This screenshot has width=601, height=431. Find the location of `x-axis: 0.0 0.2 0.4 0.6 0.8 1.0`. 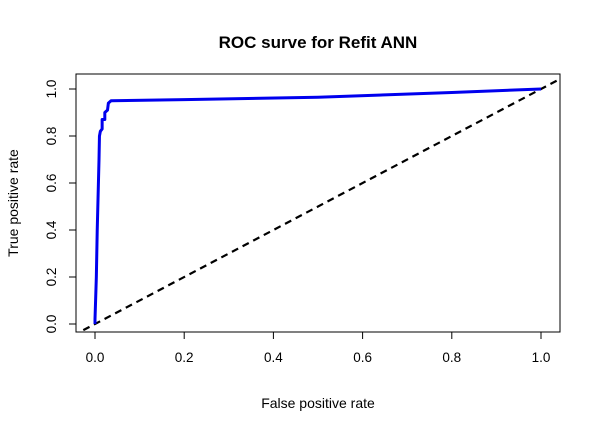

x-axis: 0.0 0.2 0.4 0.6 0.8 1.0 is located at coordinates (318, 348).